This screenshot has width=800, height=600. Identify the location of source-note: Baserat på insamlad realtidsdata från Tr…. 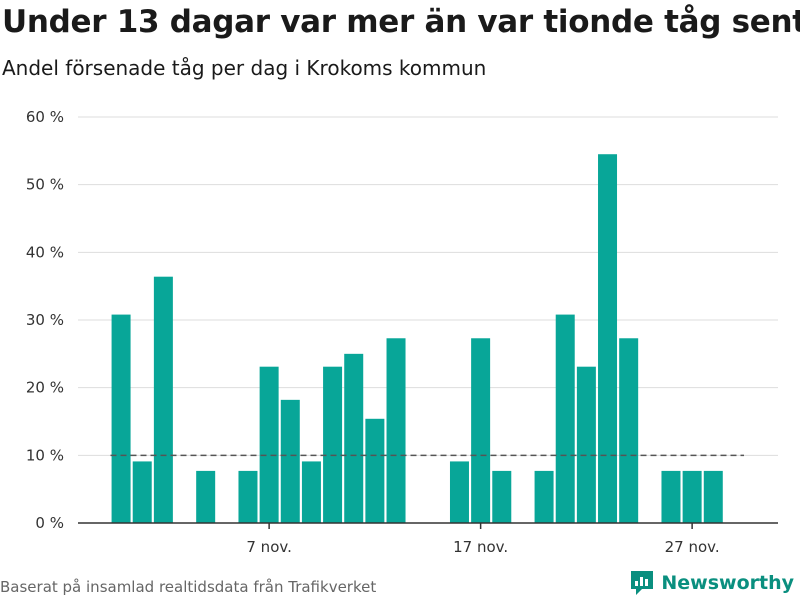
(188, 587).